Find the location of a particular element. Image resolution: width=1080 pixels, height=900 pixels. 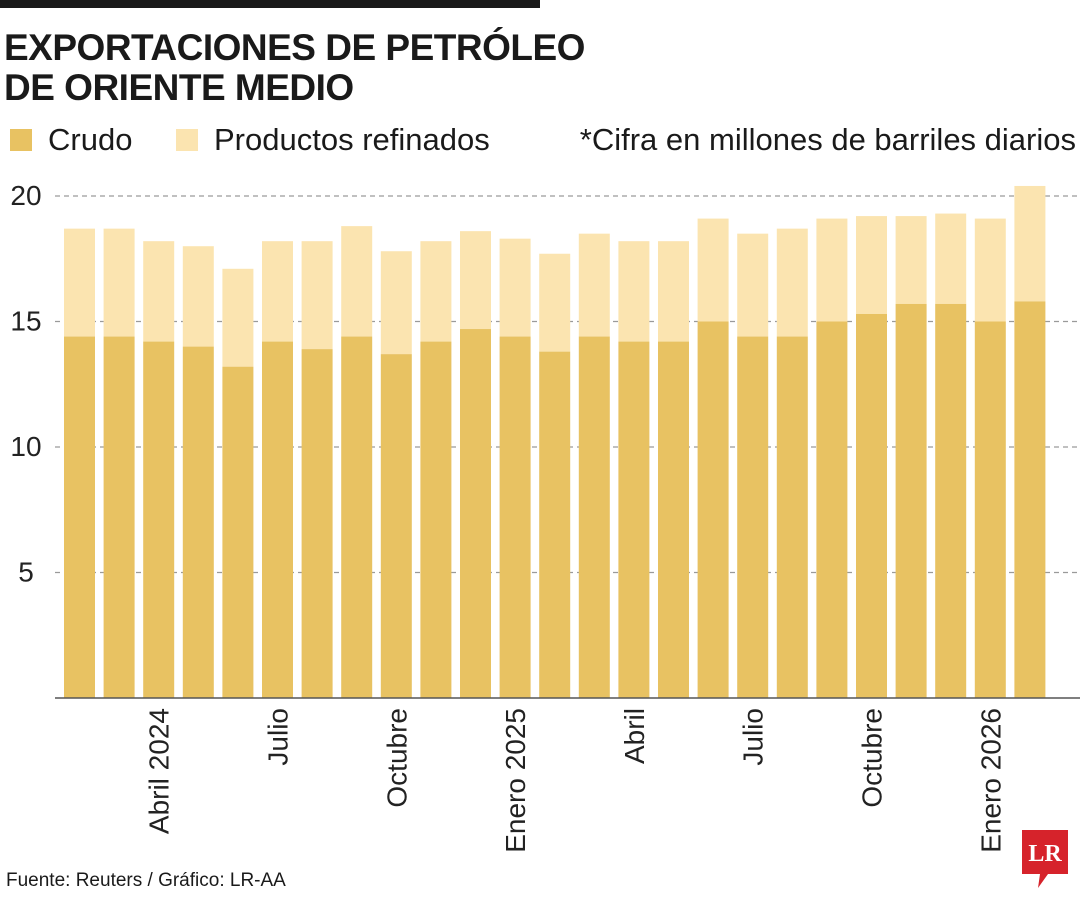

x-tick-label: Enero 2025 is located at coordinates (515, 780).